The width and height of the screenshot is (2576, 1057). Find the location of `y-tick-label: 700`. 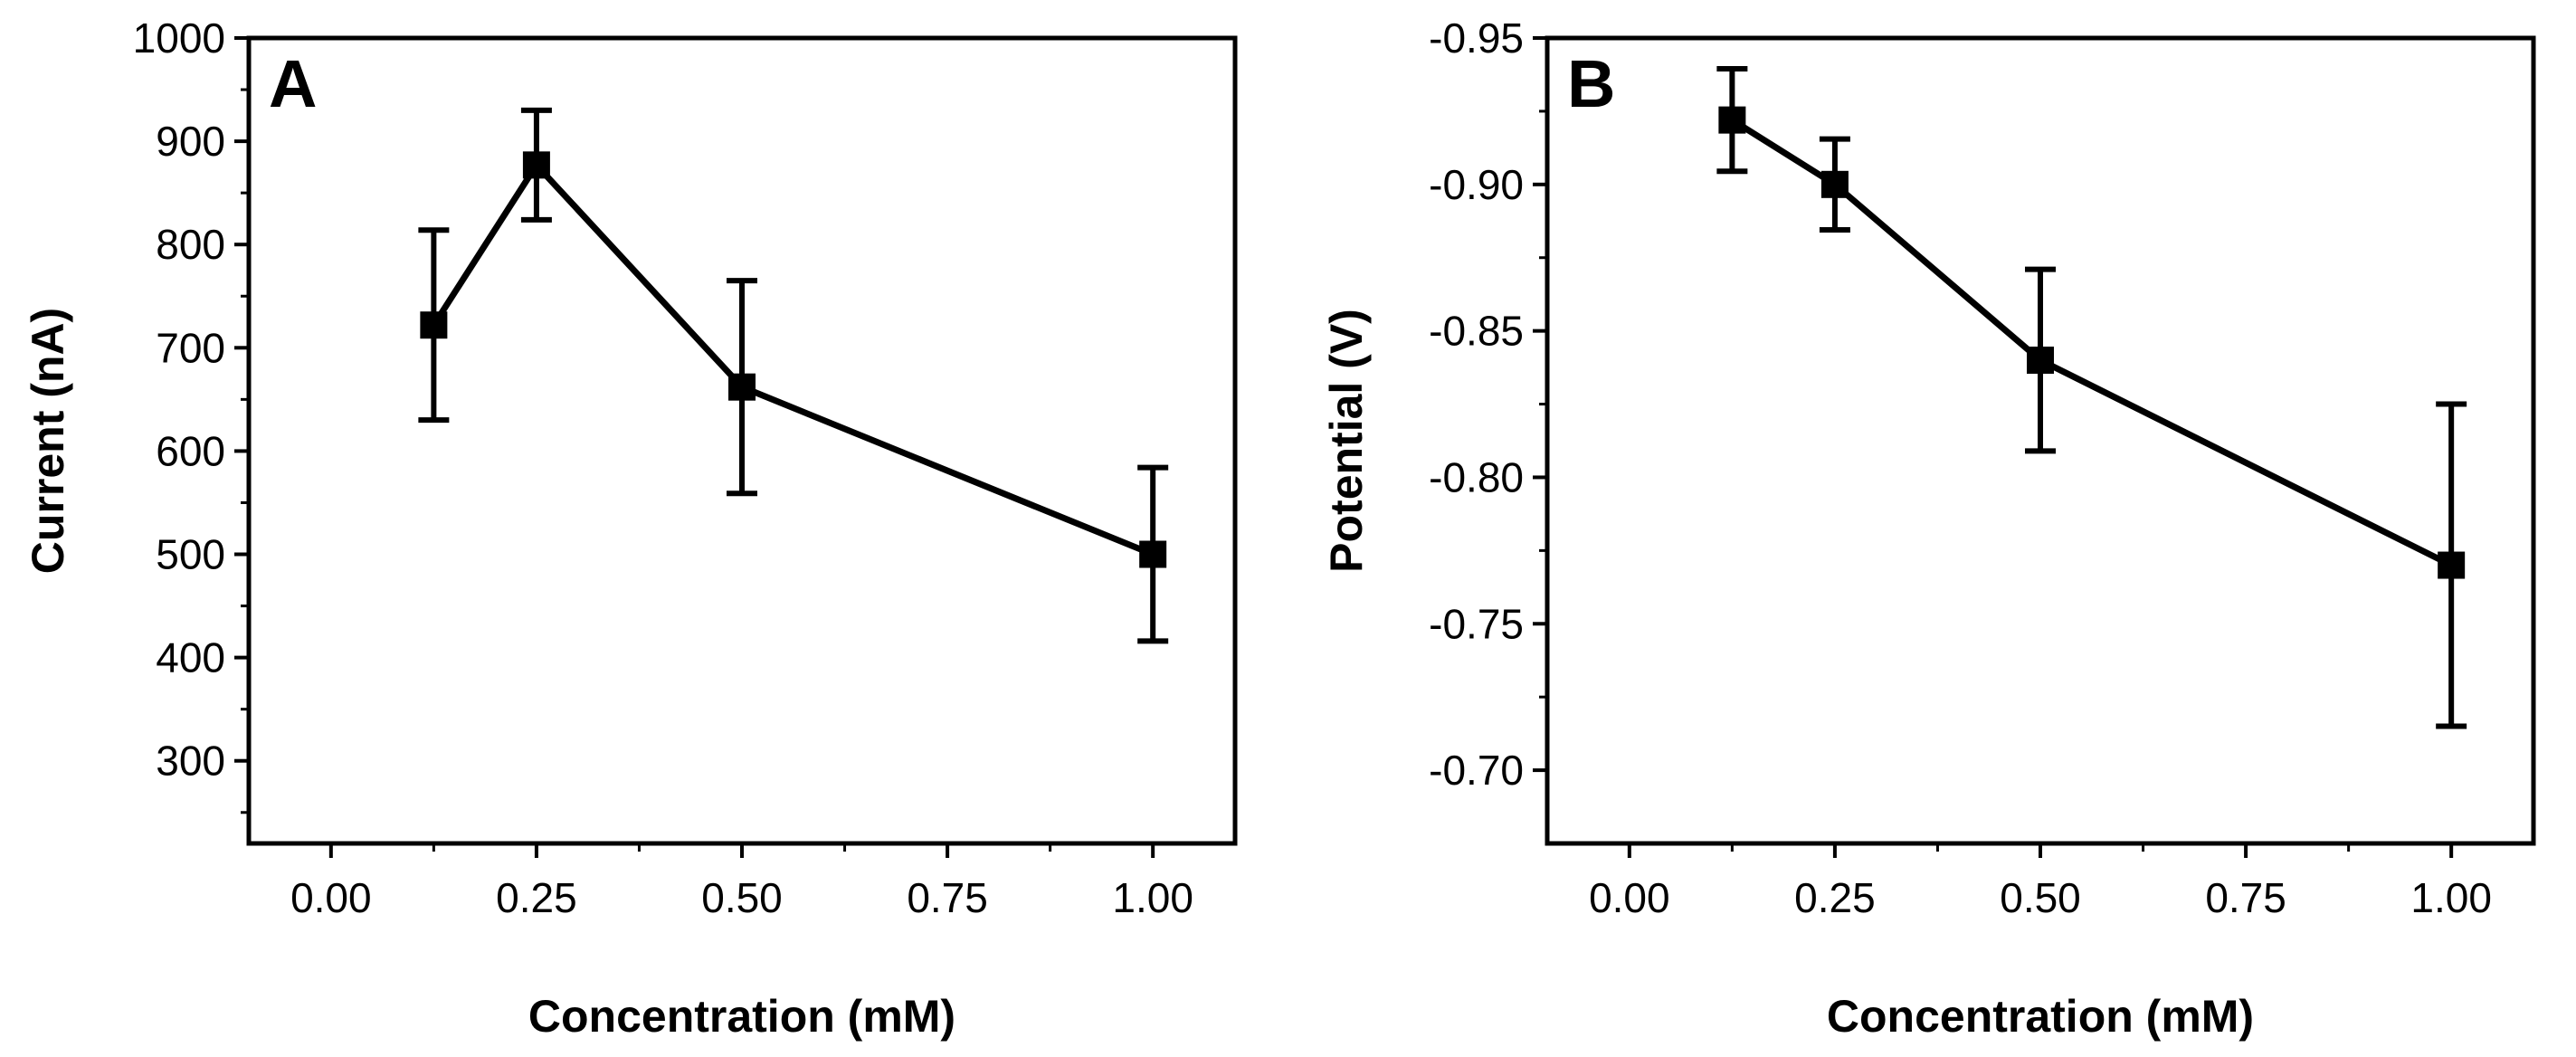

y-tick-label: 700 is located at coordinates (191, 347).